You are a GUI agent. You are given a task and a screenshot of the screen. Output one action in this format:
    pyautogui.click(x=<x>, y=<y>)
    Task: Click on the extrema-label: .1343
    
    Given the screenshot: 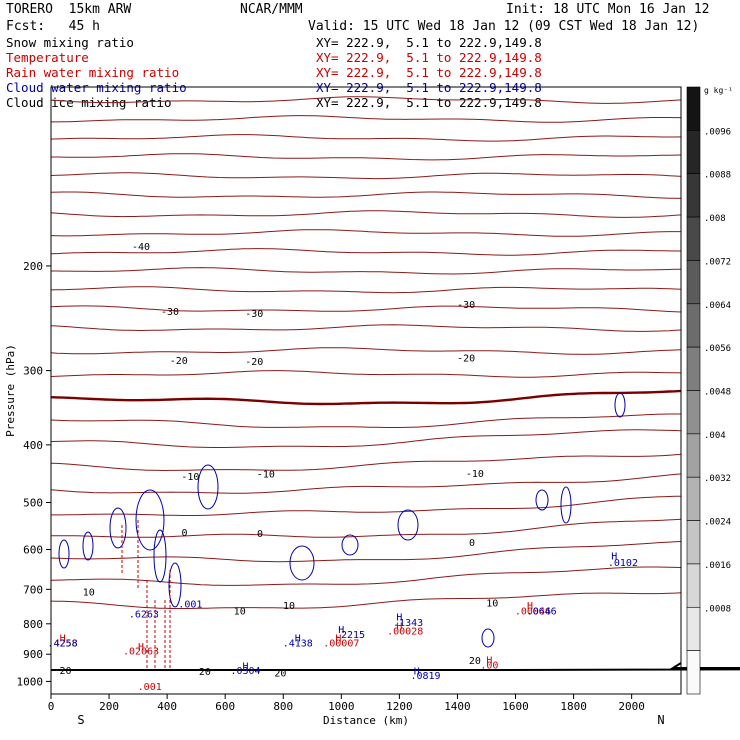 What is the action you would take?
    pyautogui.click(x=408, y=623)
    